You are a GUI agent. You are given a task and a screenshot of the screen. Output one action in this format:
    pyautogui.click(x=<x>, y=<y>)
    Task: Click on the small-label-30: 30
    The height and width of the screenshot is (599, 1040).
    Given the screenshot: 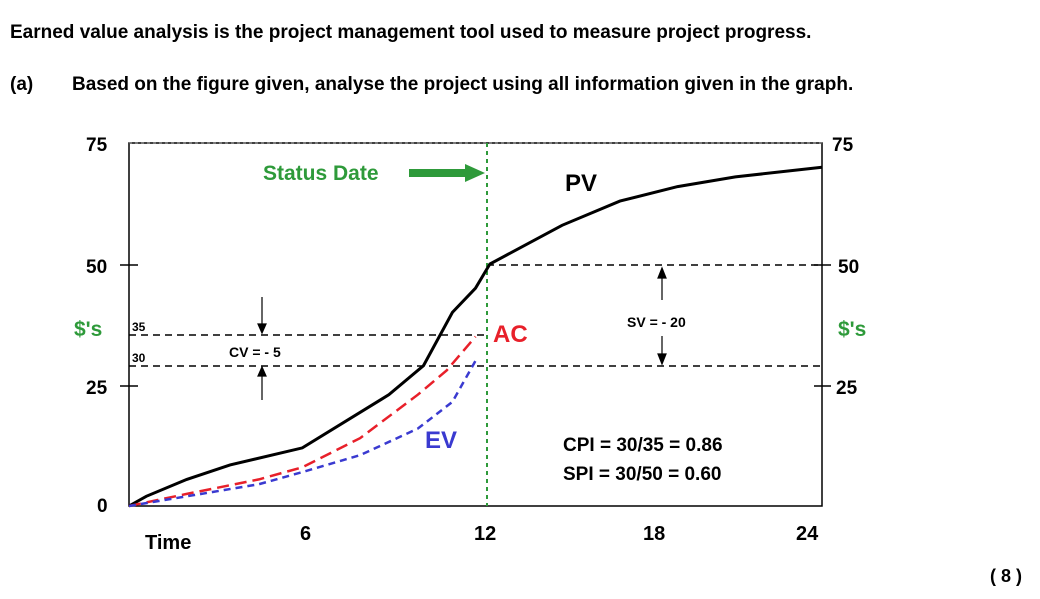 What is the action you would take?
    pyautogui.click(x=139, y=358)
    